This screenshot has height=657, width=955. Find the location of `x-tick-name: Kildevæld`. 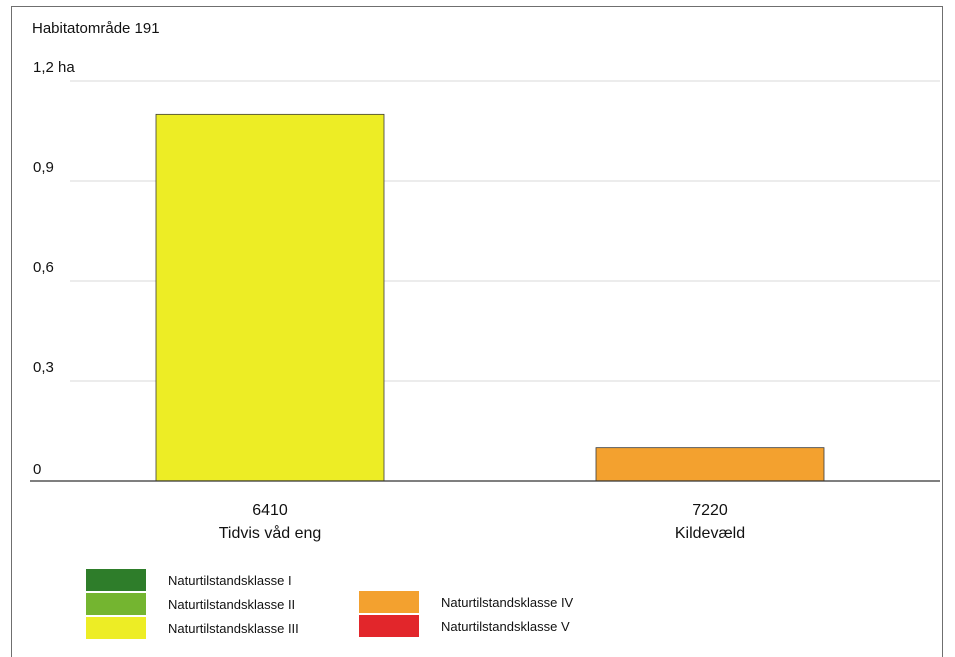

x-tick-name: Kildevæld is located at coordinates (710, 533).